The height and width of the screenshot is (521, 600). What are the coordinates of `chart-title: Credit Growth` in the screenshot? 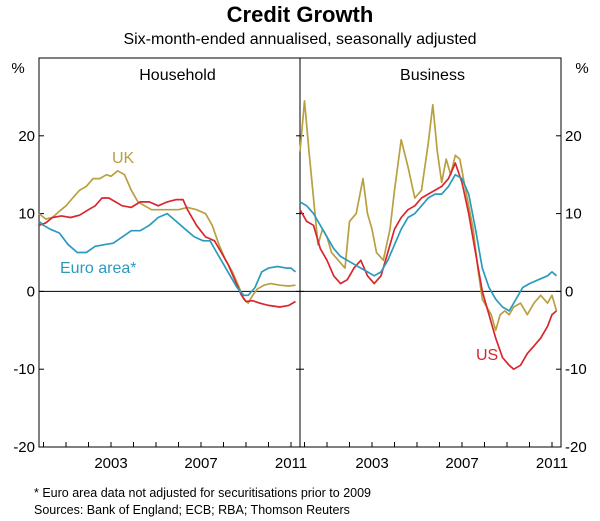 It's located at (300, 14).